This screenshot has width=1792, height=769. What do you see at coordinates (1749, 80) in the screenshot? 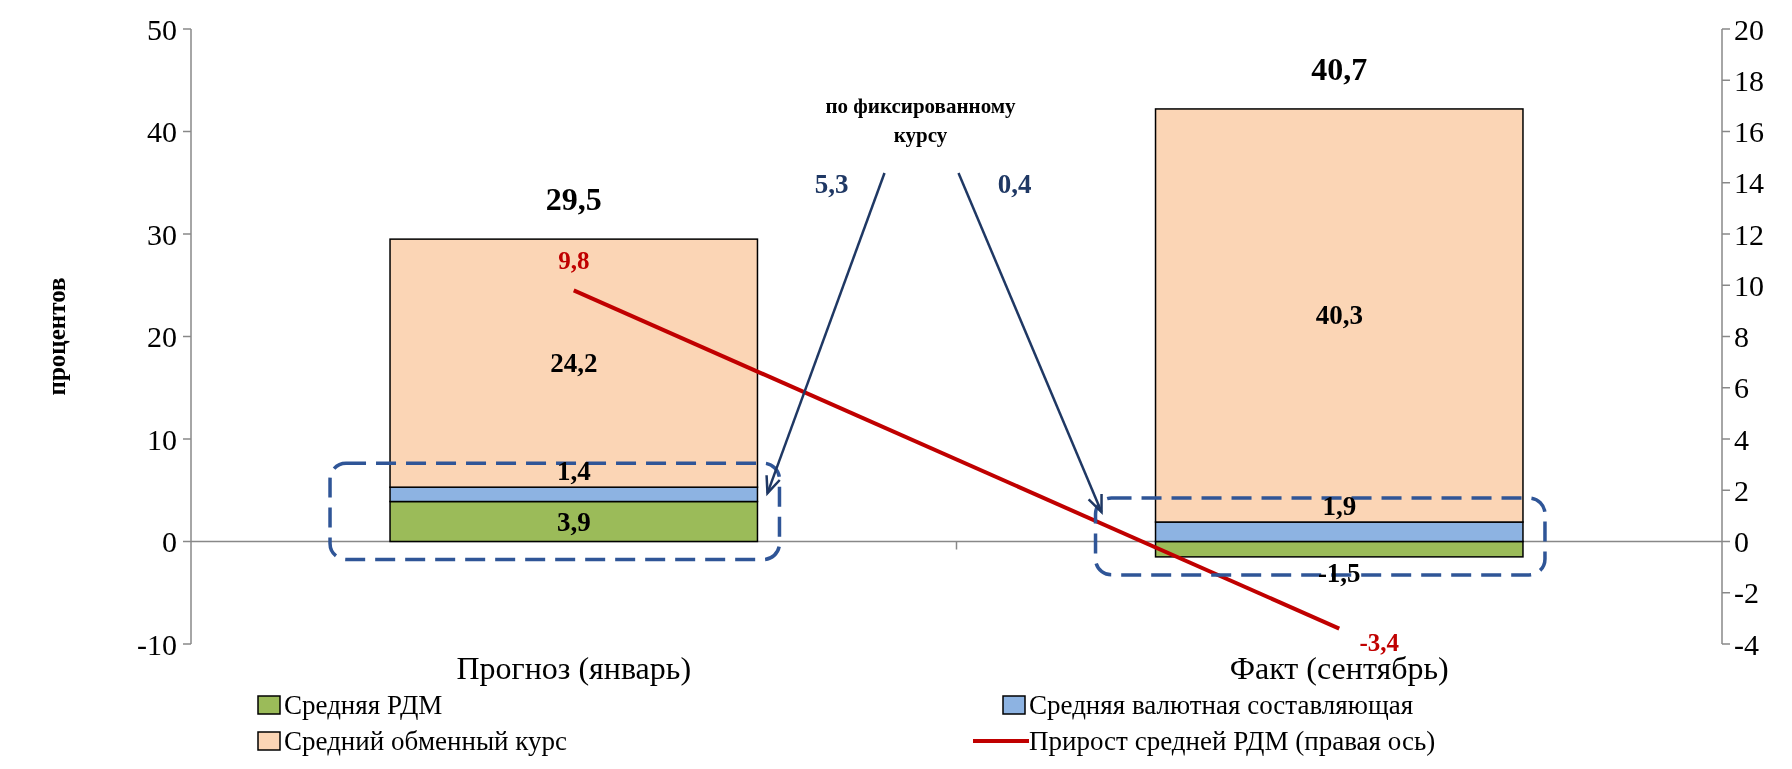
I see `y2-tick-label: 18` at bounding box center [1749, 80].